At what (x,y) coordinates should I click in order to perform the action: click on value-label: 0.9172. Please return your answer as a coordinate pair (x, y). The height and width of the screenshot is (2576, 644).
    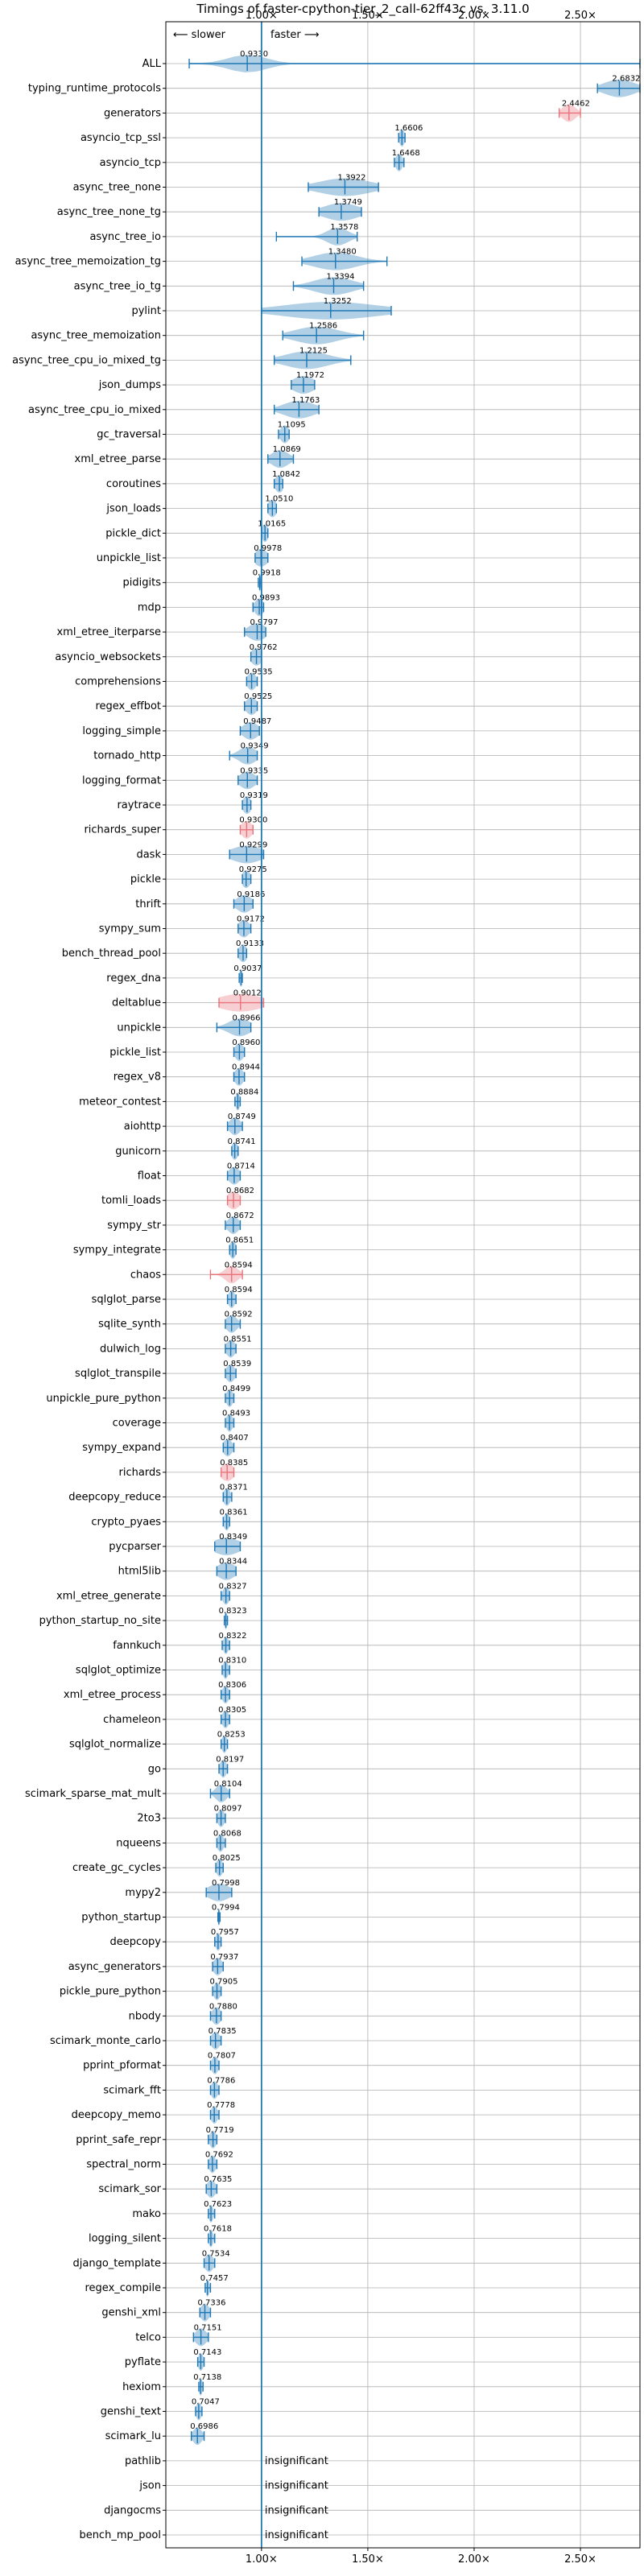
    Looking at the image, I should click on (251, 919).